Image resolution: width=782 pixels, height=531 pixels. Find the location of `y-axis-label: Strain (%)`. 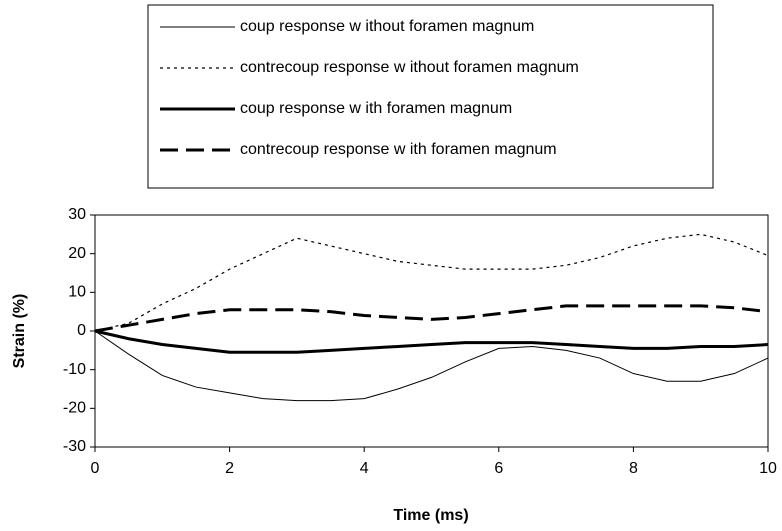

y-axis-label: Strain (%) is located at coordinates (19, 331).